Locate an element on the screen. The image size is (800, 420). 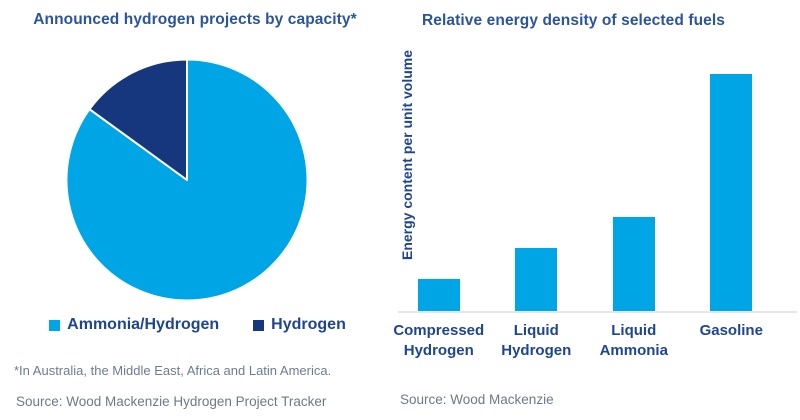
x-axis-label-gasoline: Gasoline is located at coordinates (731, 330).